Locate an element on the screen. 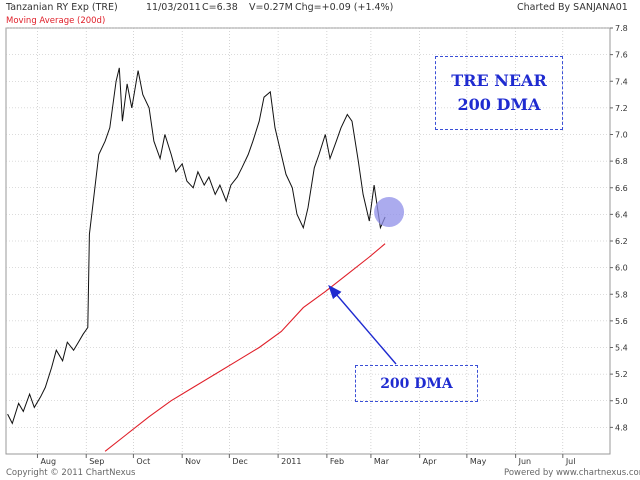  y-tick-label: 6.6 is located at coordinates (621, 188).